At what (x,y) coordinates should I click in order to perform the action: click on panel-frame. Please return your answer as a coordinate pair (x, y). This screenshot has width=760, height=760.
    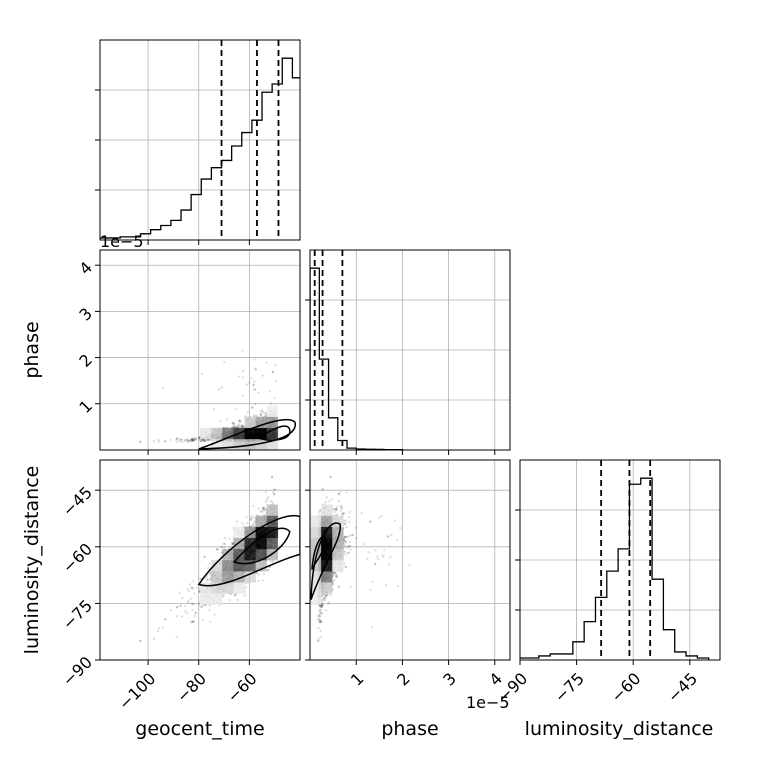
    Looking at the image, I should click on (200, 350).